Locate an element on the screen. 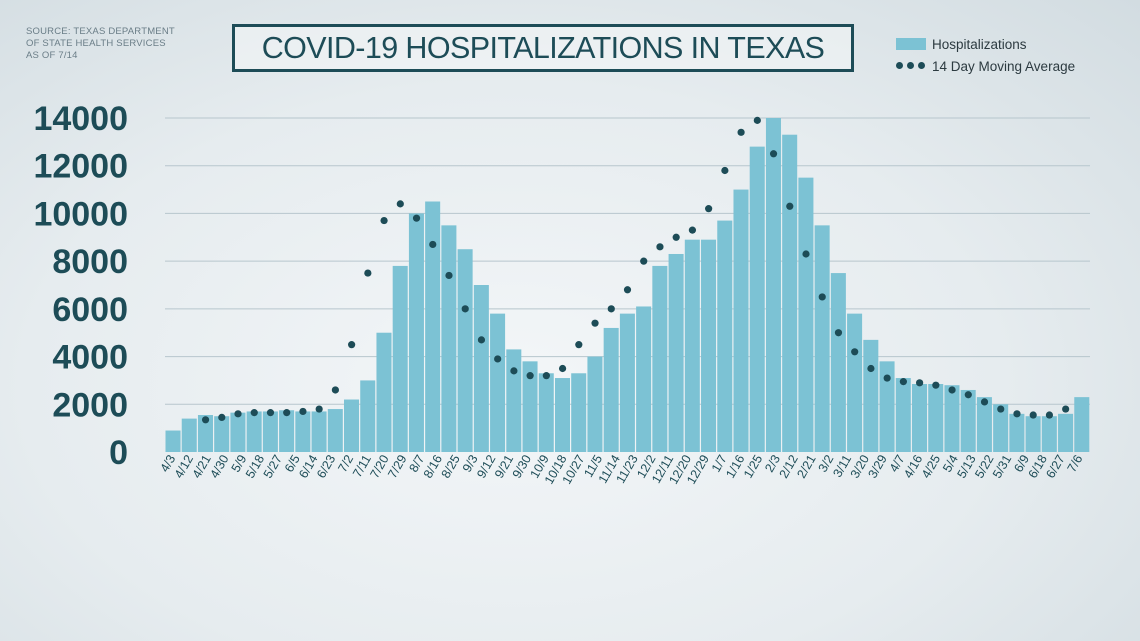  legend-bar-swatch is located at coordinates (911, 44).